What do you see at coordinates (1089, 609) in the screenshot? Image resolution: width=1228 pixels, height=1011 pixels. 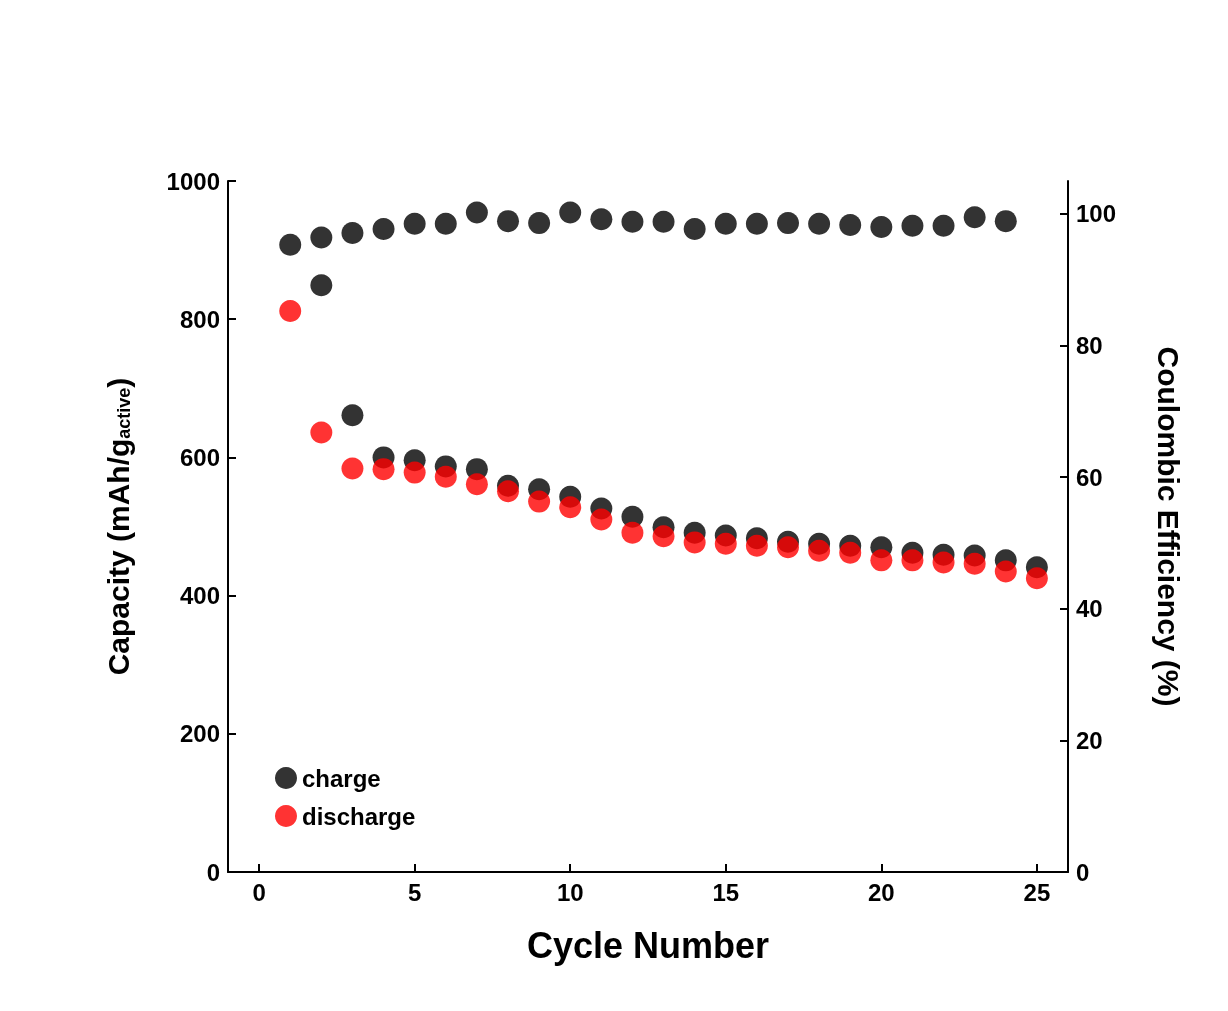 I see `y2-tick-label: 40` at bounding box center [1089, 609].